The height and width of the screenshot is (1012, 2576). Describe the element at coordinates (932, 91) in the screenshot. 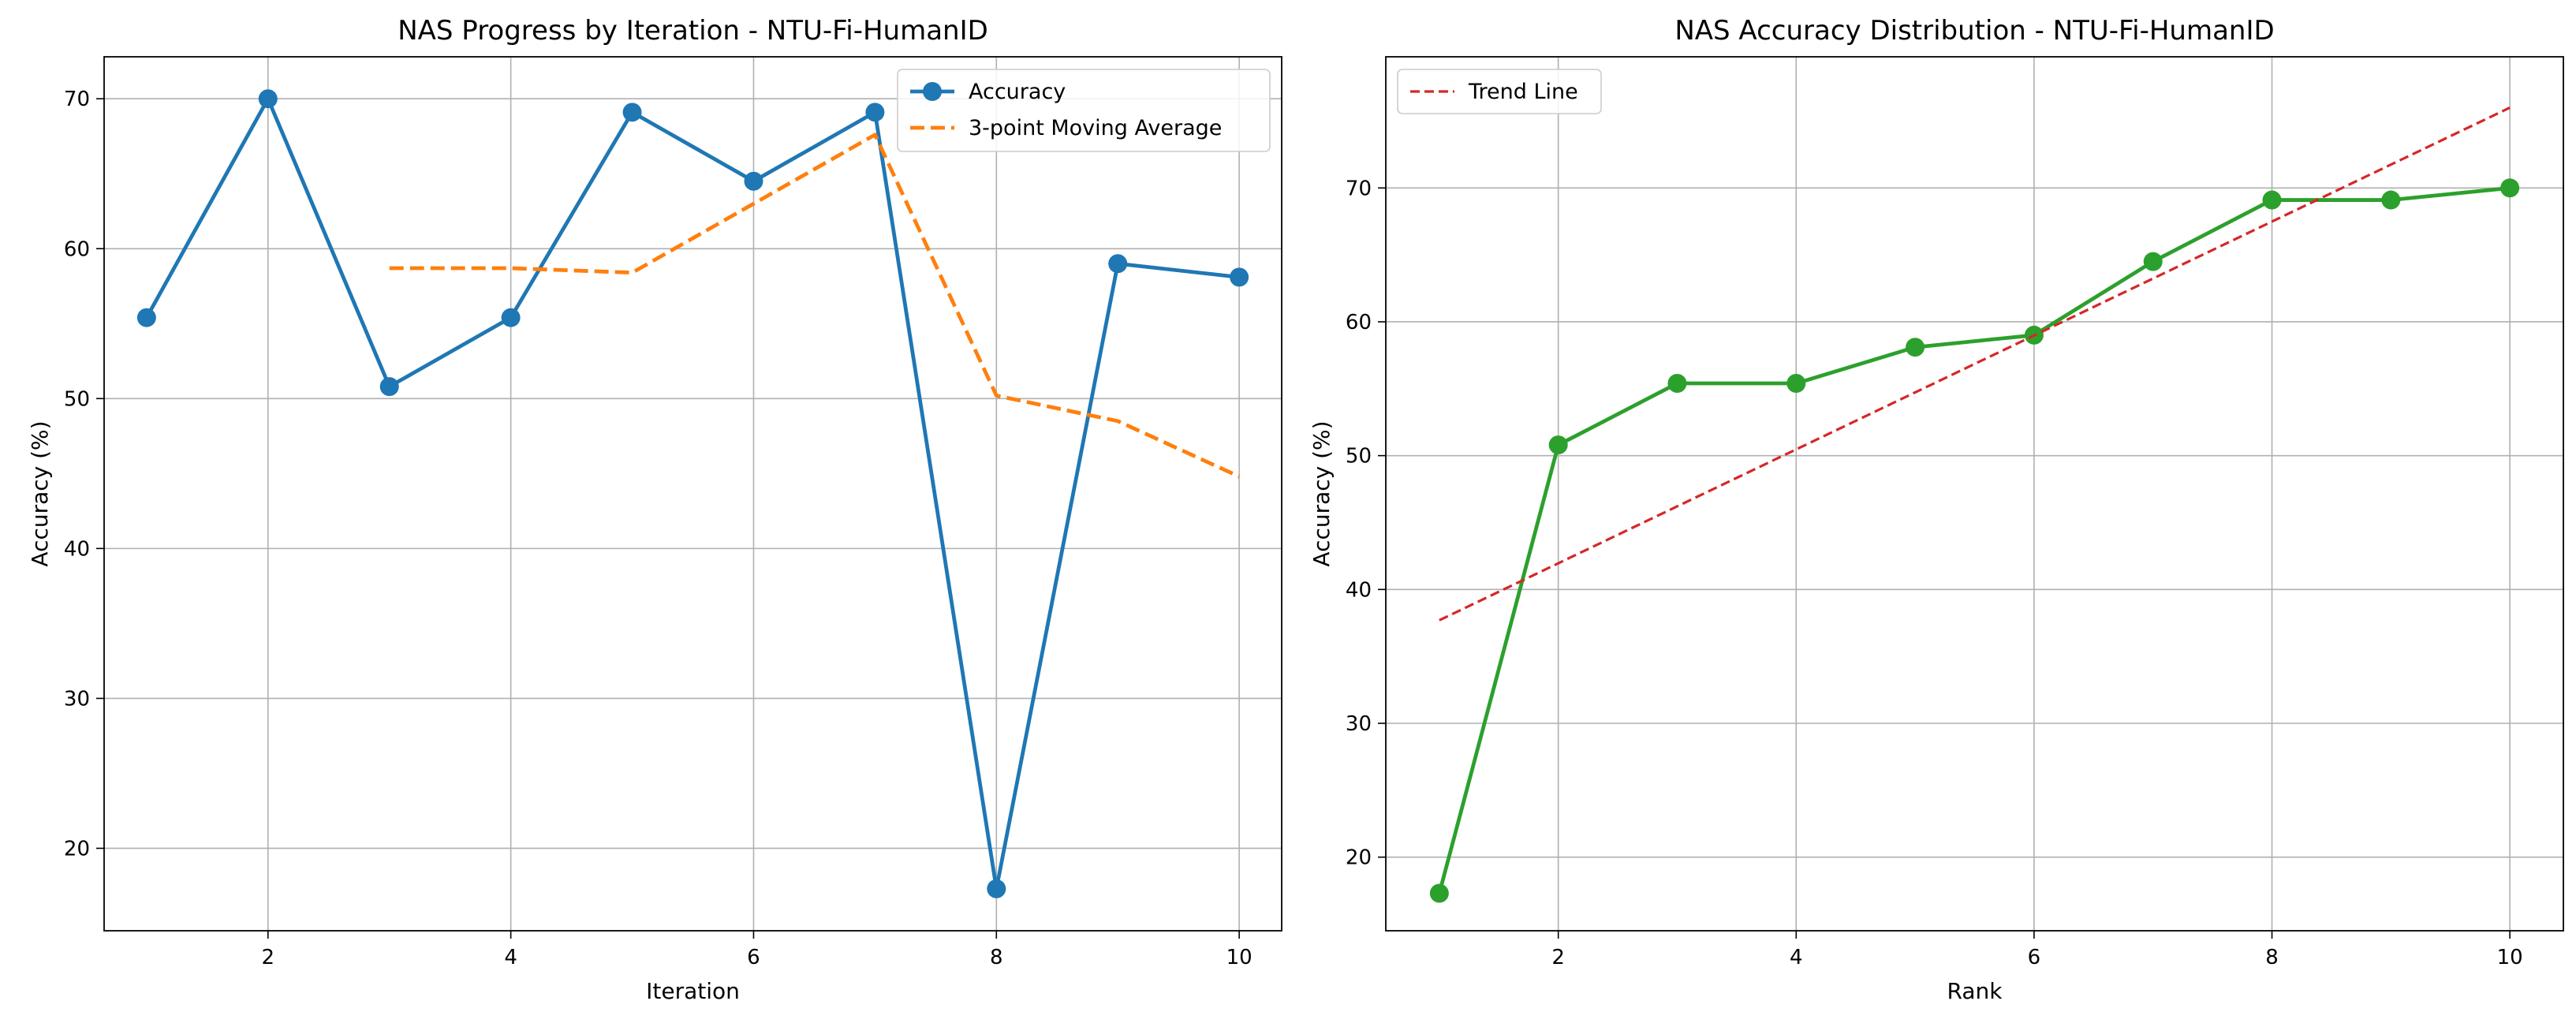

I see `legend-marker` at that location.